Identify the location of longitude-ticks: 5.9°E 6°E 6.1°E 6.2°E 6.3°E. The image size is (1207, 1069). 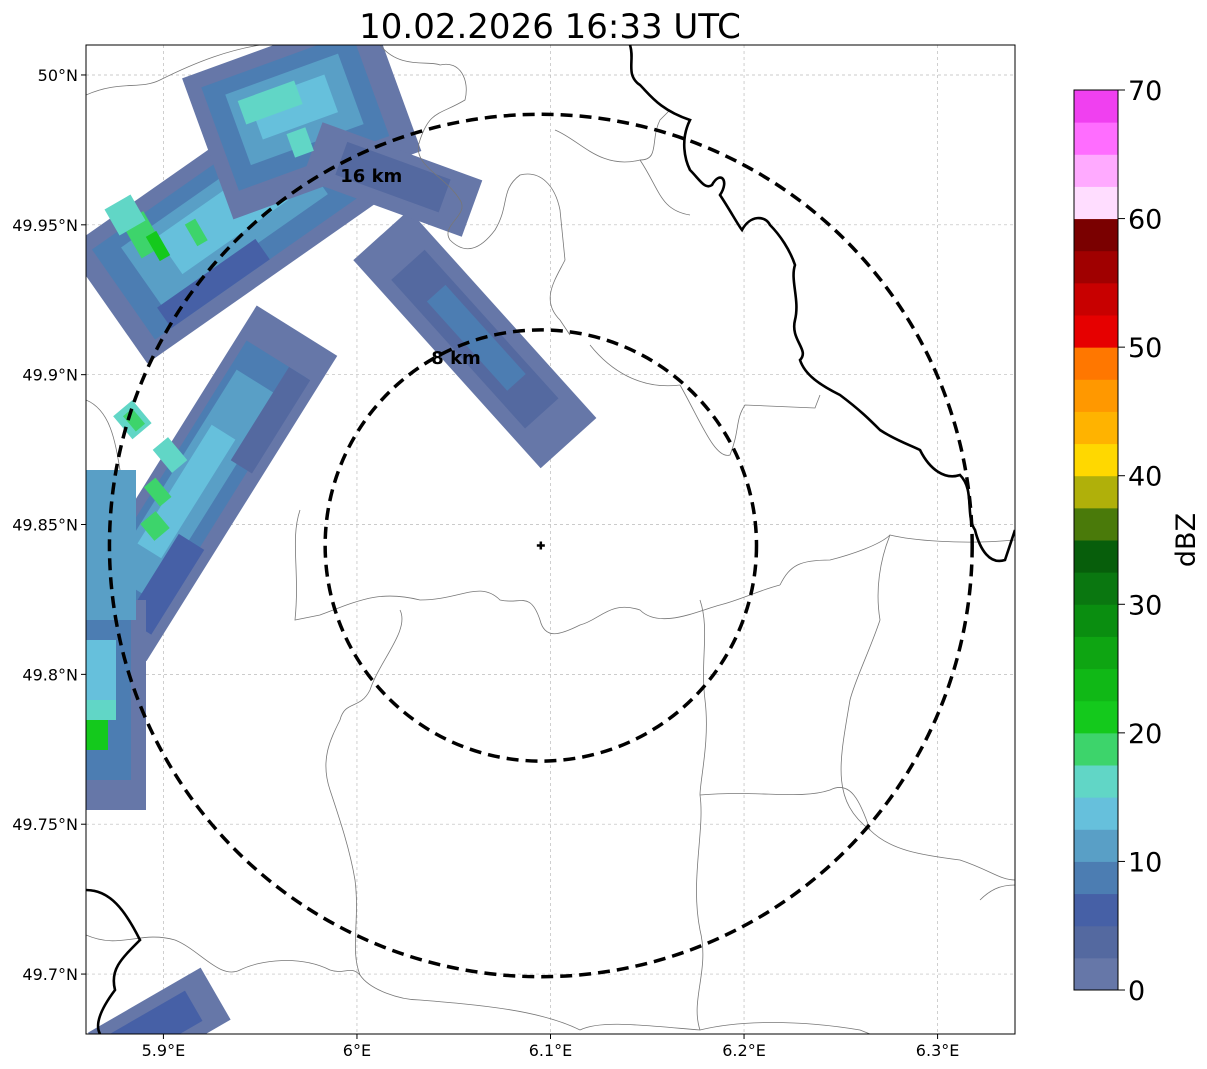
(551, 1047).